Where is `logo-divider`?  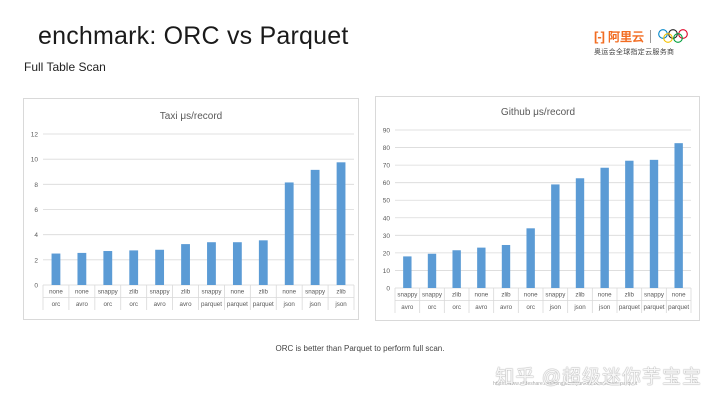
logo-divider is located at coordinates (651, 36).